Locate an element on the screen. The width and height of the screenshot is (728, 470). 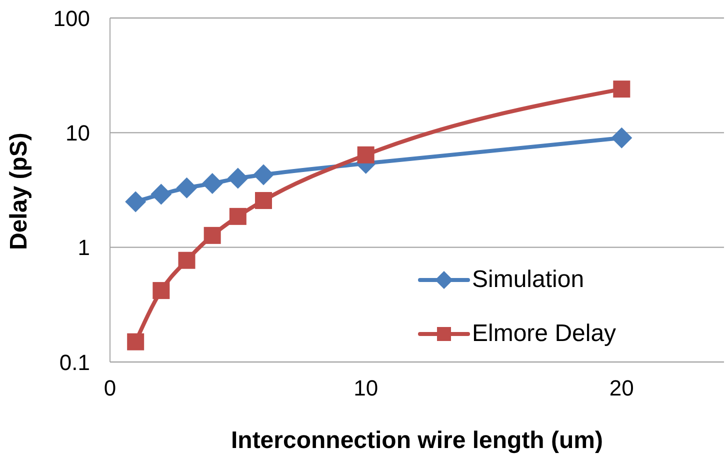
y-tick-label: 100 is located at coordinates (71, 18).